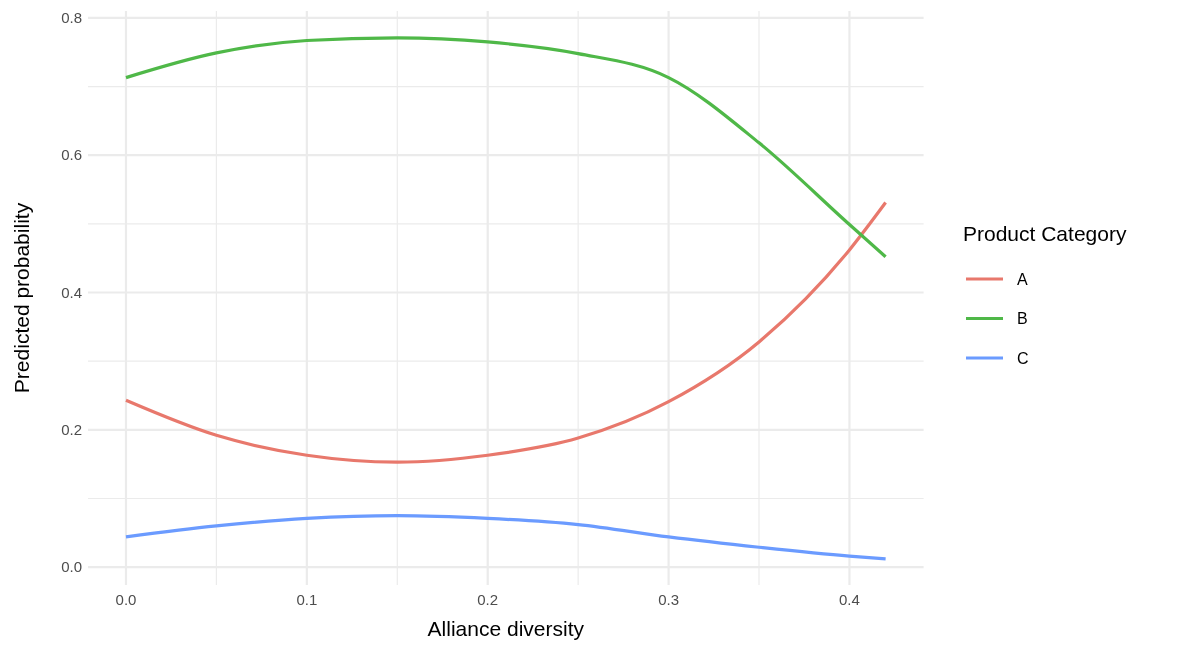  What do you see at coordinates (669, 599) in the screenshot?
I see `x-tick-label: 0.3` at bounding box center [669, 599].